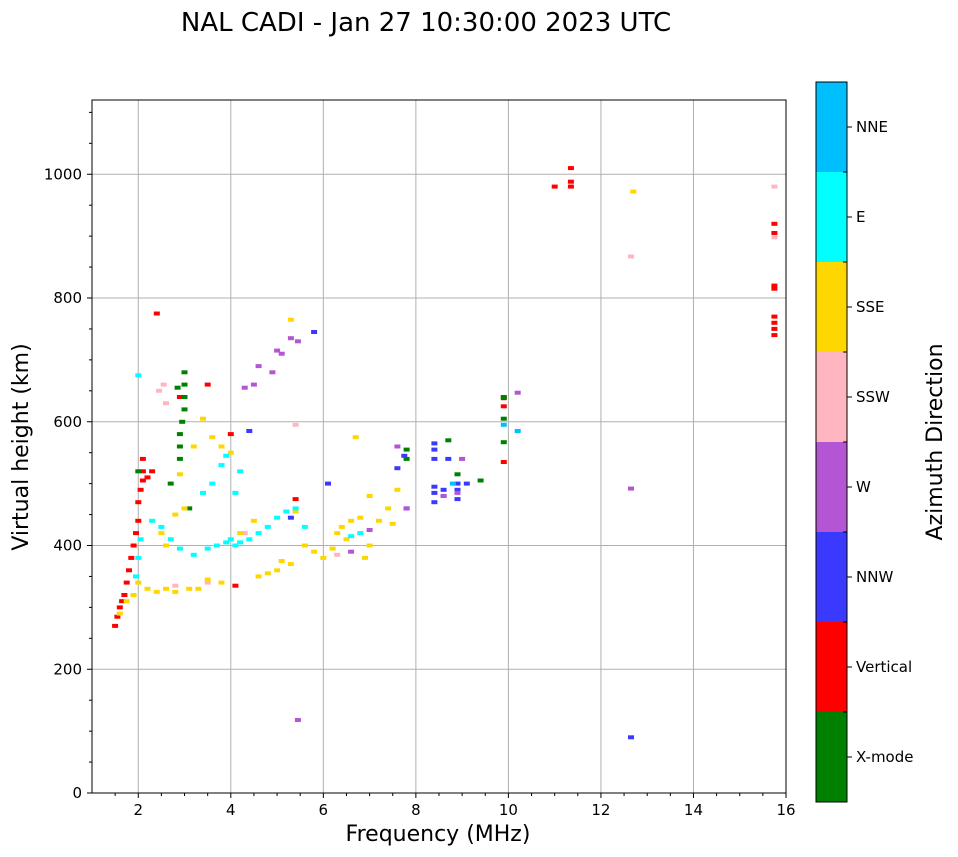  Describe the element at coordinates (438, 834) in the screenshot. I see `x-axis-label: Frequency (MHz)` at that location.